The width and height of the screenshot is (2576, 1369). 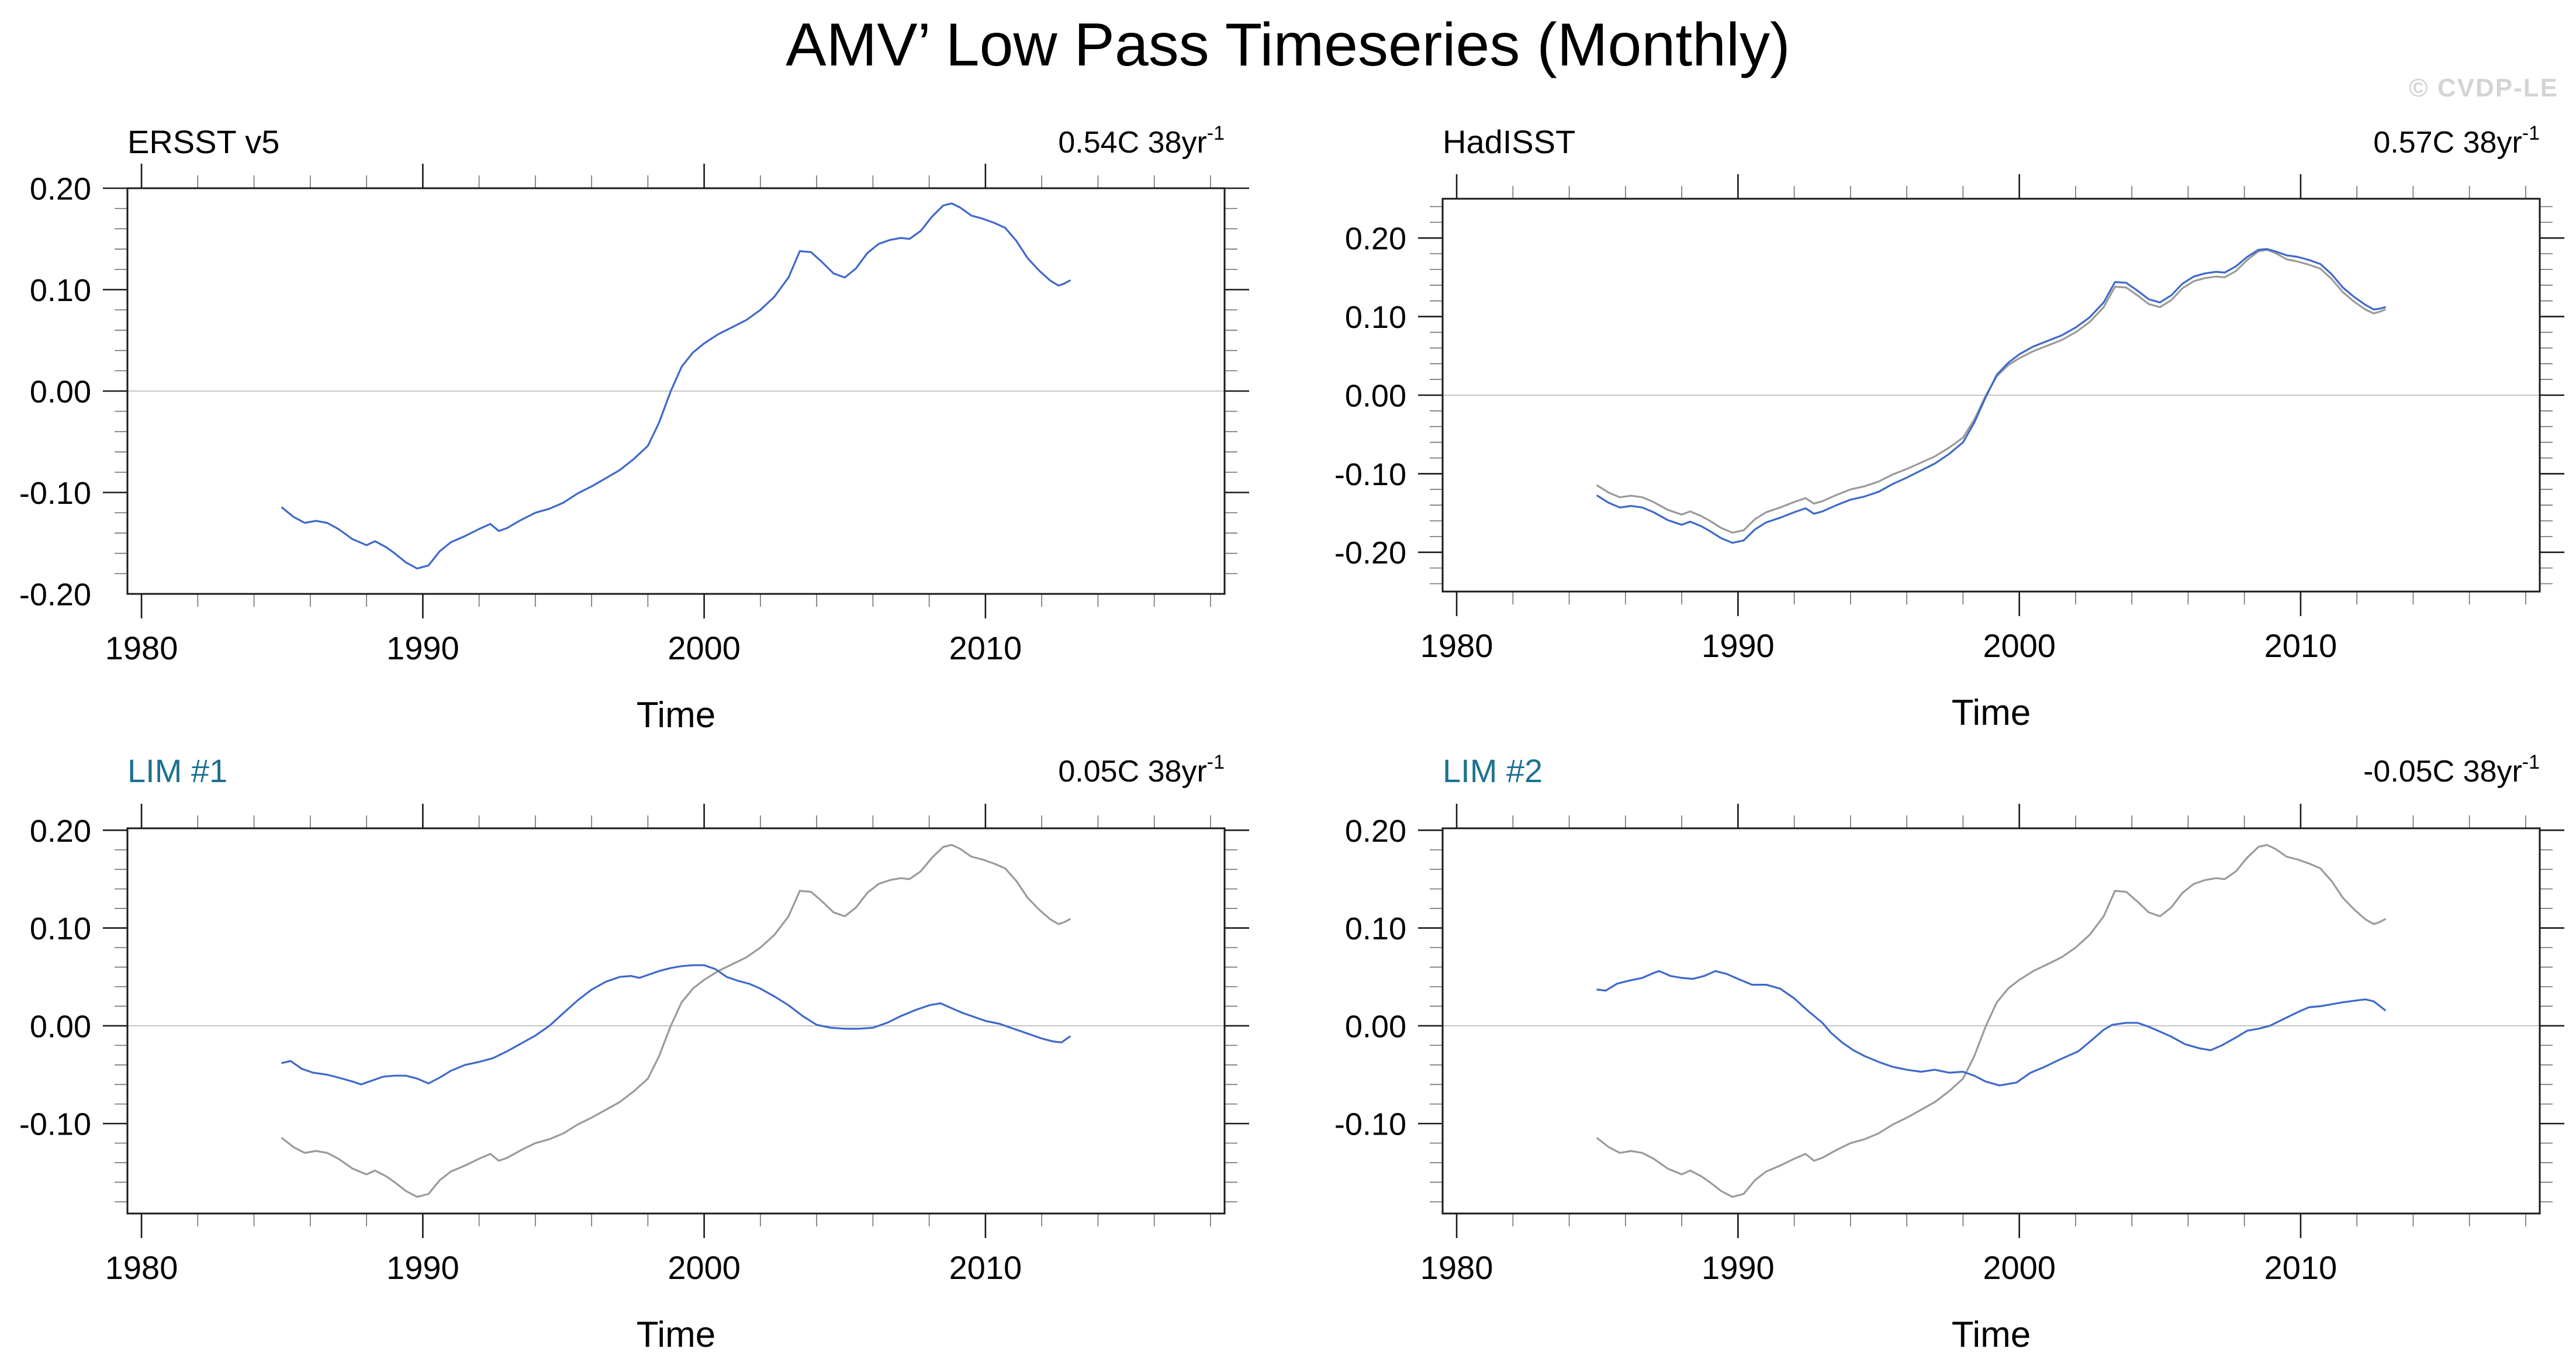 What do you see at coordinates (203, 142) in the screenshot?
I see `panel-title-ersst: ERSST v5` at bounding box center [203, 142].